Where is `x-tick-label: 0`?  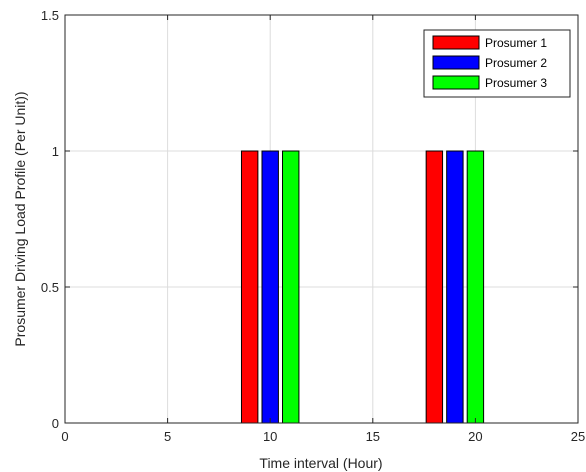 x-tick-label: 0 is located at coordinates (64, 436).